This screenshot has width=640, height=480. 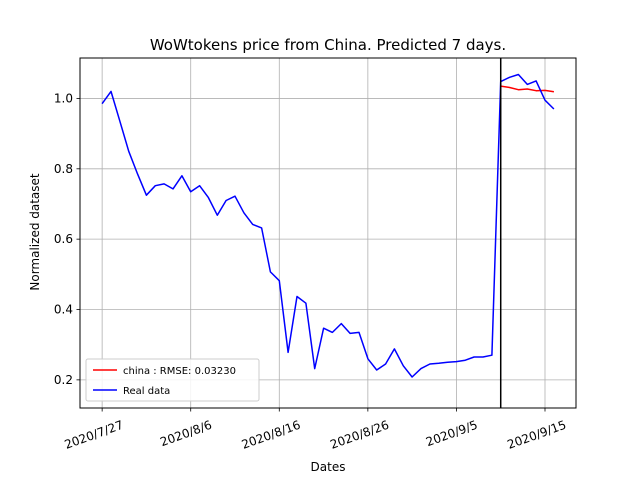 I want to click on y-tick-label: 0.6, so click(x=63, y=239).